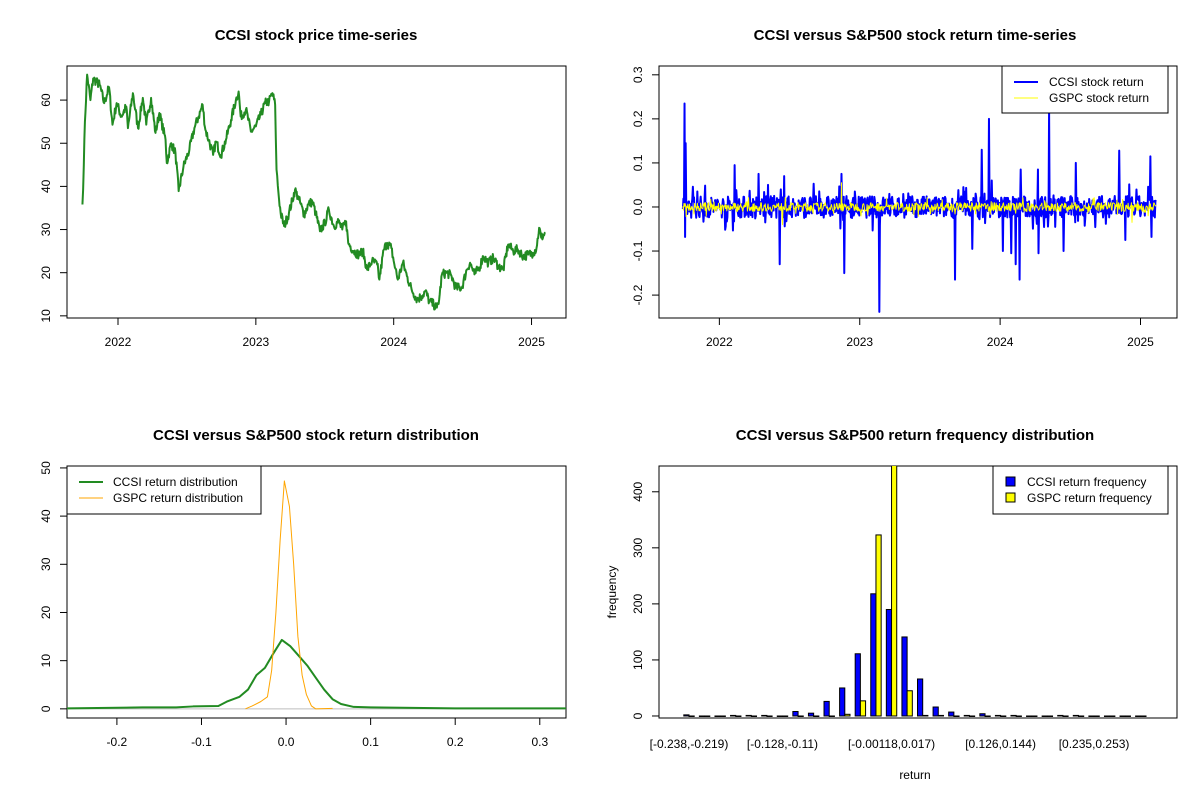 This screenshot has width=1200, height=800. I want to click on price-y-tick-label: 10, so click(46, 316).